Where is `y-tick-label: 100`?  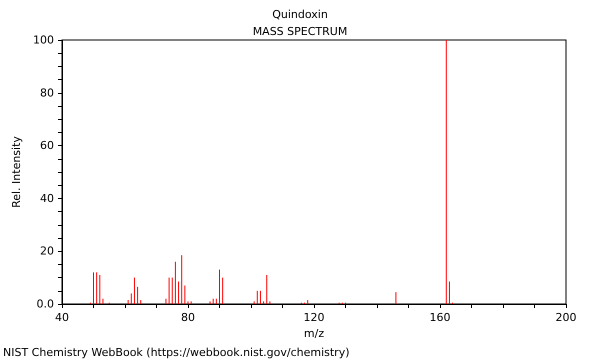
y-tick-label: 100 is located at coordinates (43, 40).